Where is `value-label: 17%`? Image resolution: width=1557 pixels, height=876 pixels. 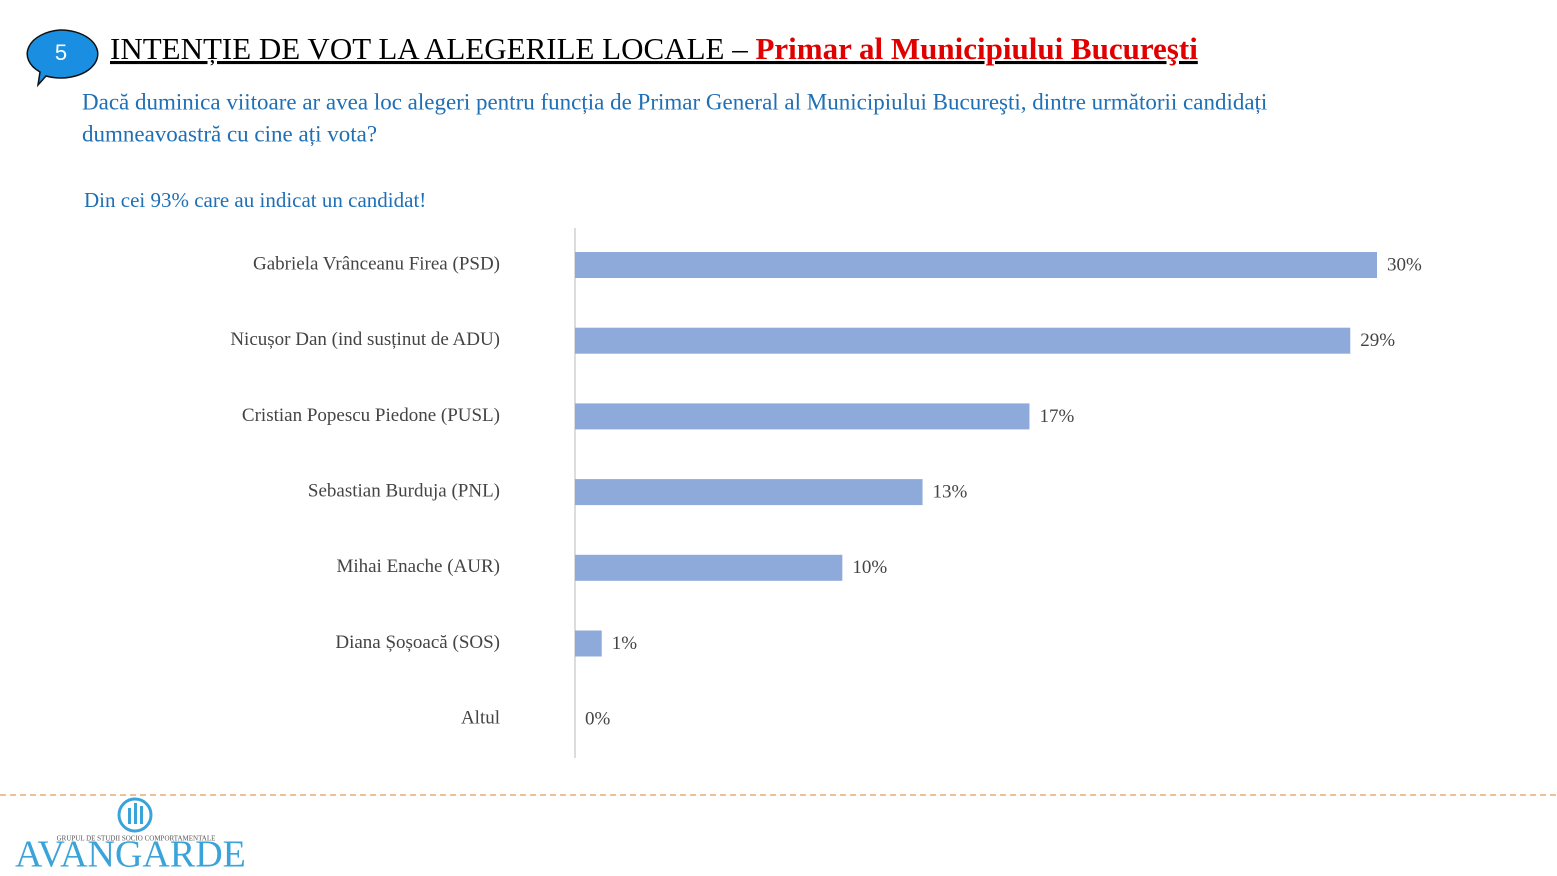
value-label: 17% is located at coordinates (1056, 416).